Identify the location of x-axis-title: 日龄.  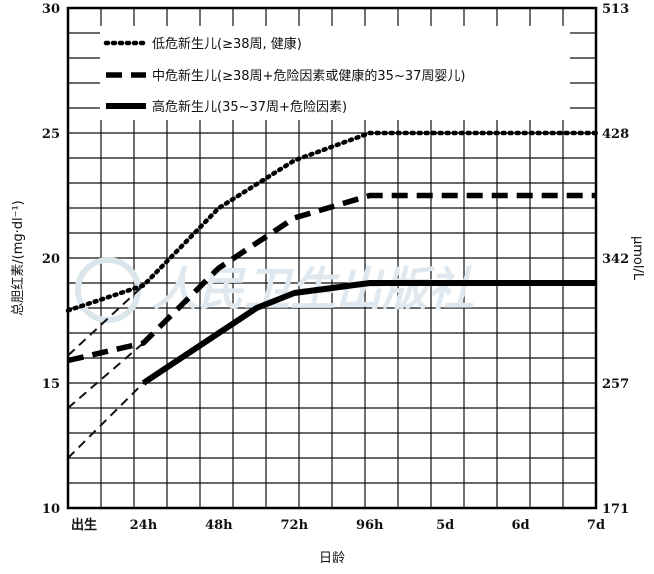
(332, 558).